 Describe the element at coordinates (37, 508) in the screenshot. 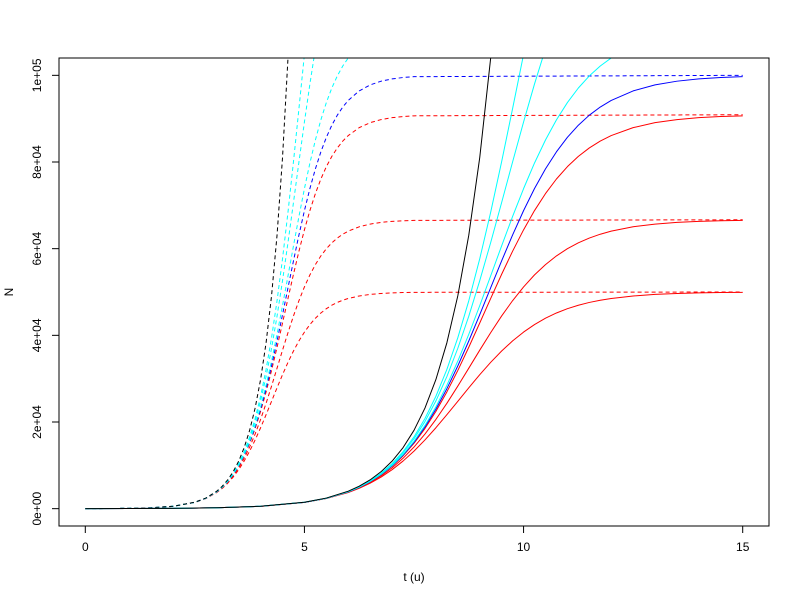

I see `y-tick-label: 0e+00` at that location.